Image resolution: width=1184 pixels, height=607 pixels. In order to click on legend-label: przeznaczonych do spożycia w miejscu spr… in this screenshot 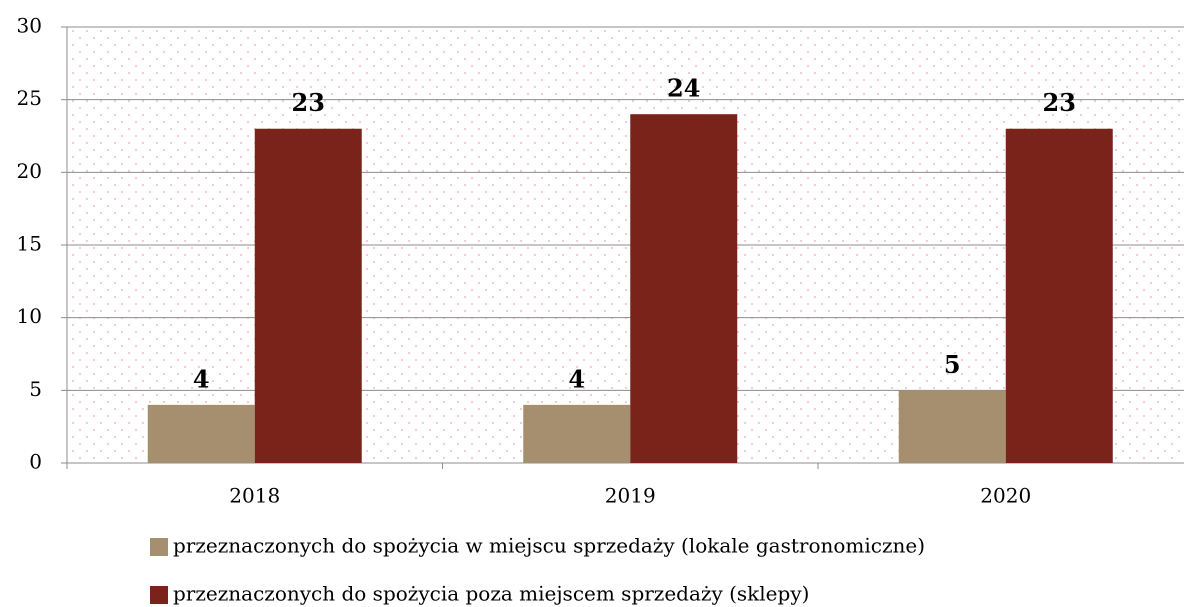, I will do `click(549, 546)`.